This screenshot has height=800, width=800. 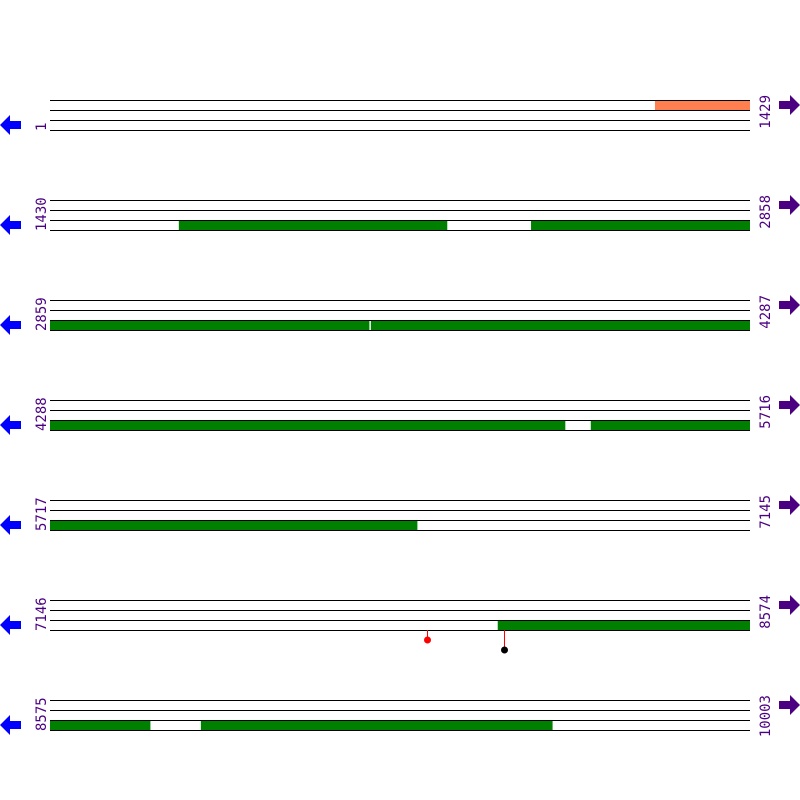 I want to click on row-end-label: 1429, so click(x=766, y=112).